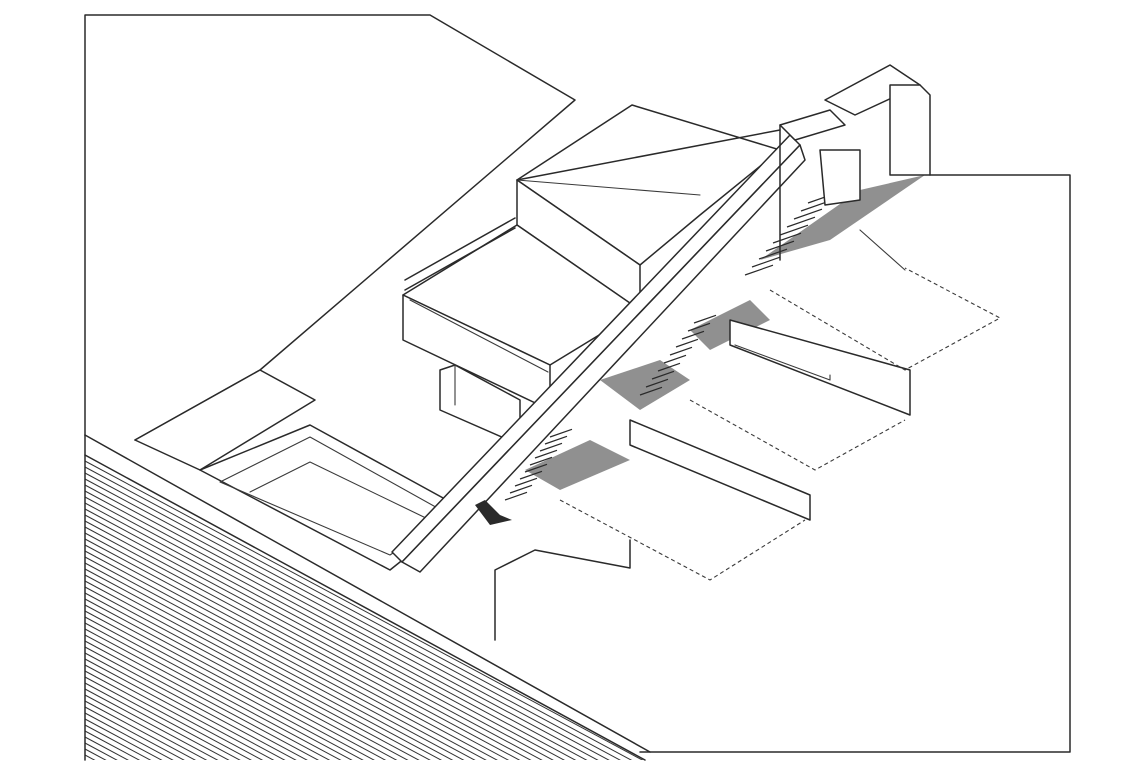 The width and height of the screenshot is (1137, 768). I want to click on terrace-dashed-lower, so click(682, 540).